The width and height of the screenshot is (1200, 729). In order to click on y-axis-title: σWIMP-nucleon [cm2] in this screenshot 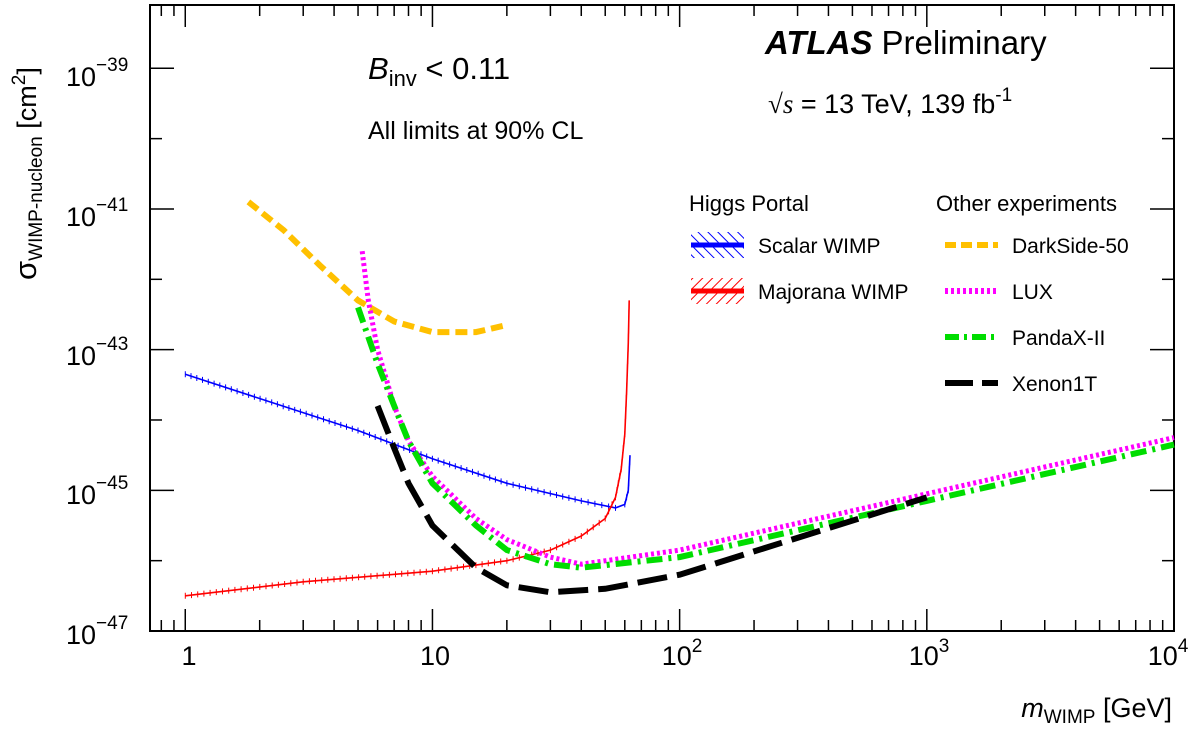, I will do `click(27, 173)`.